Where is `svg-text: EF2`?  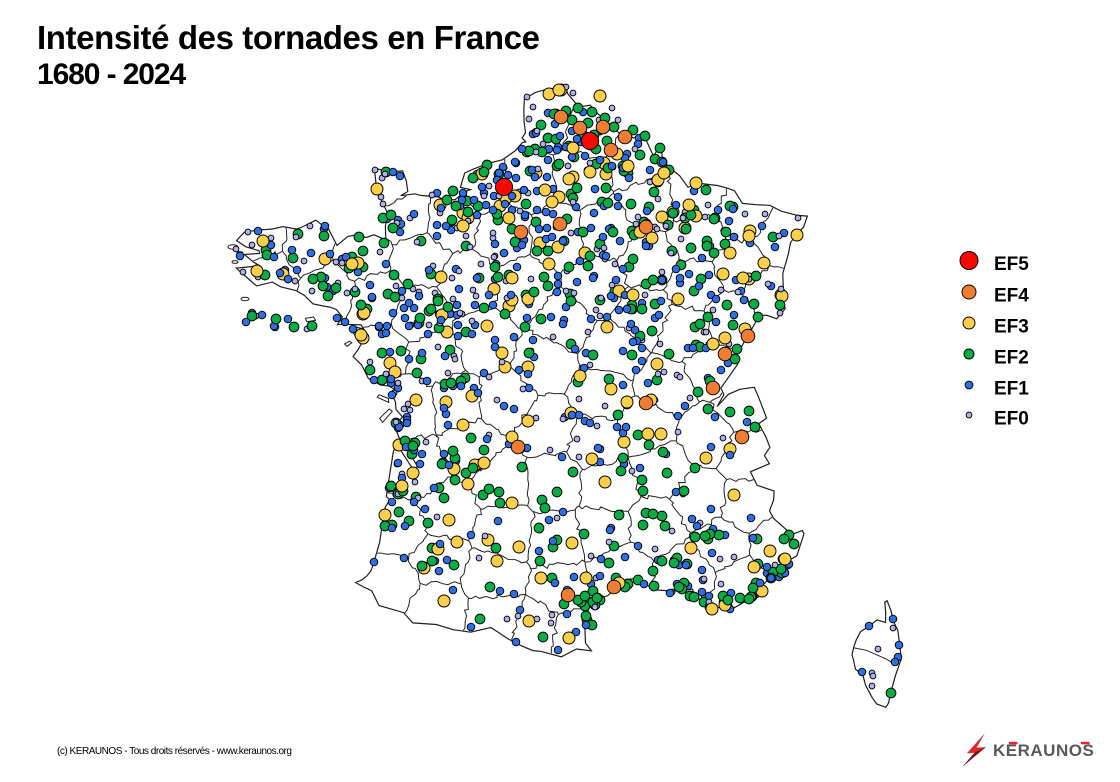
svg-text: EF2 is located at coordinates (1011, 357).